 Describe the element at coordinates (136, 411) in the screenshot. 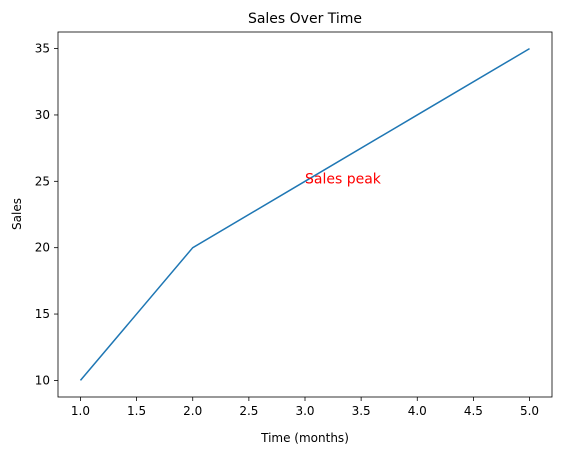

I see `x-tick-label: 1.5` at that location.